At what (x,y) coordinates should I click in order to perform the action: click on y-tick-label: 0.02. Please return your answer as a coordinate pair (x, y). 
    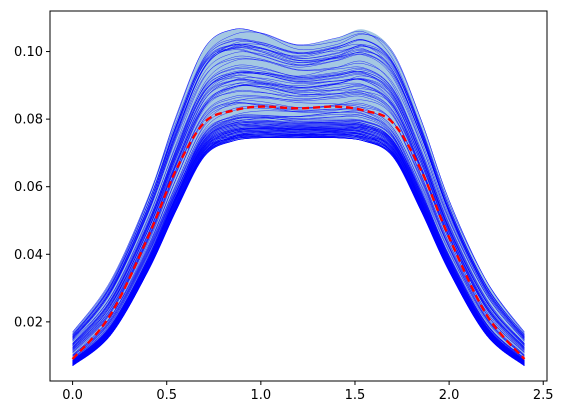
    Looking at the image, I should click on (28, 322).